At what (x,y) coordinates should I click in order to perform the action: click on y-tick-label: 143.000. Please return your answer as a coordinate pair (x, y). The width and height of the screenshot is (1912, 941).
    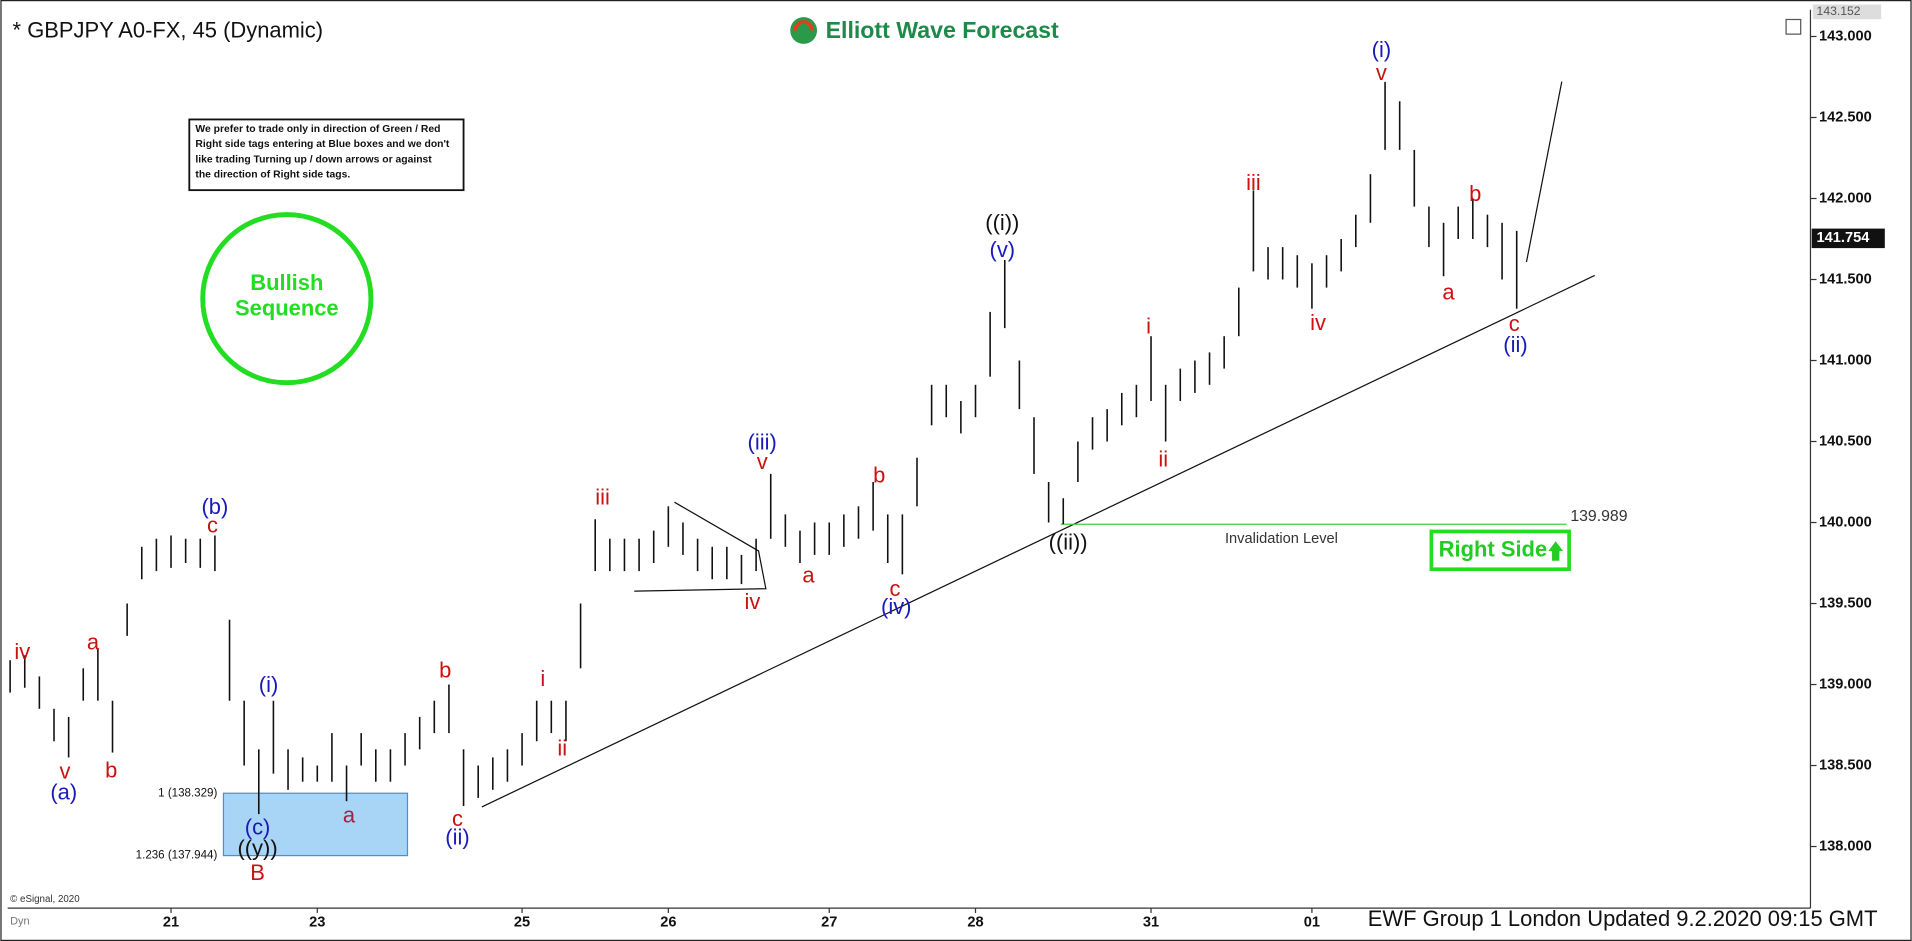
    Looking at the image, I should click on (1845, 36).